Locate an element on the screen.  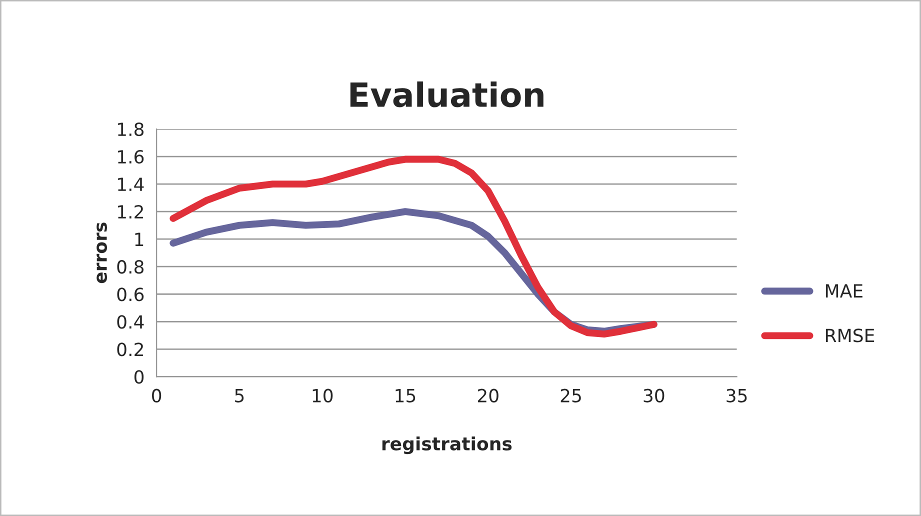
y-tick-label: 1.2 is located at coordinates (130, 211).